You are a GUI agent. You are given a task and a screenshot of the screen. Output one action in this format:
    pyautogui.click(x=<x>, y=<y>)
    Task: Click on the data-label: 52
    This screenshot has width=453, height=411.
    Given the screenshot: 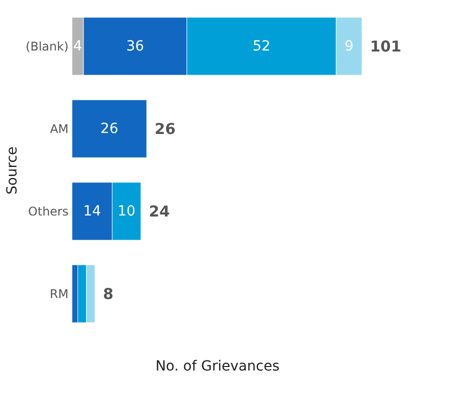 What is the action you would take?
    pyautogui.click(x=261, y=46)
    